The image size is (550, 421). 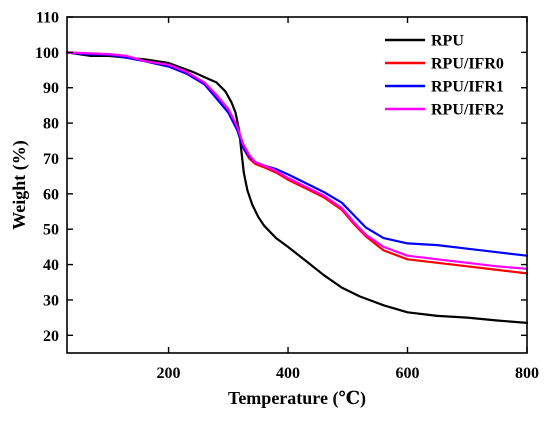 What do you see at coordinates (467, 110) in the screenshot?
I see `legend-label: RPU/IFR2` at bounding box center [467, 110].